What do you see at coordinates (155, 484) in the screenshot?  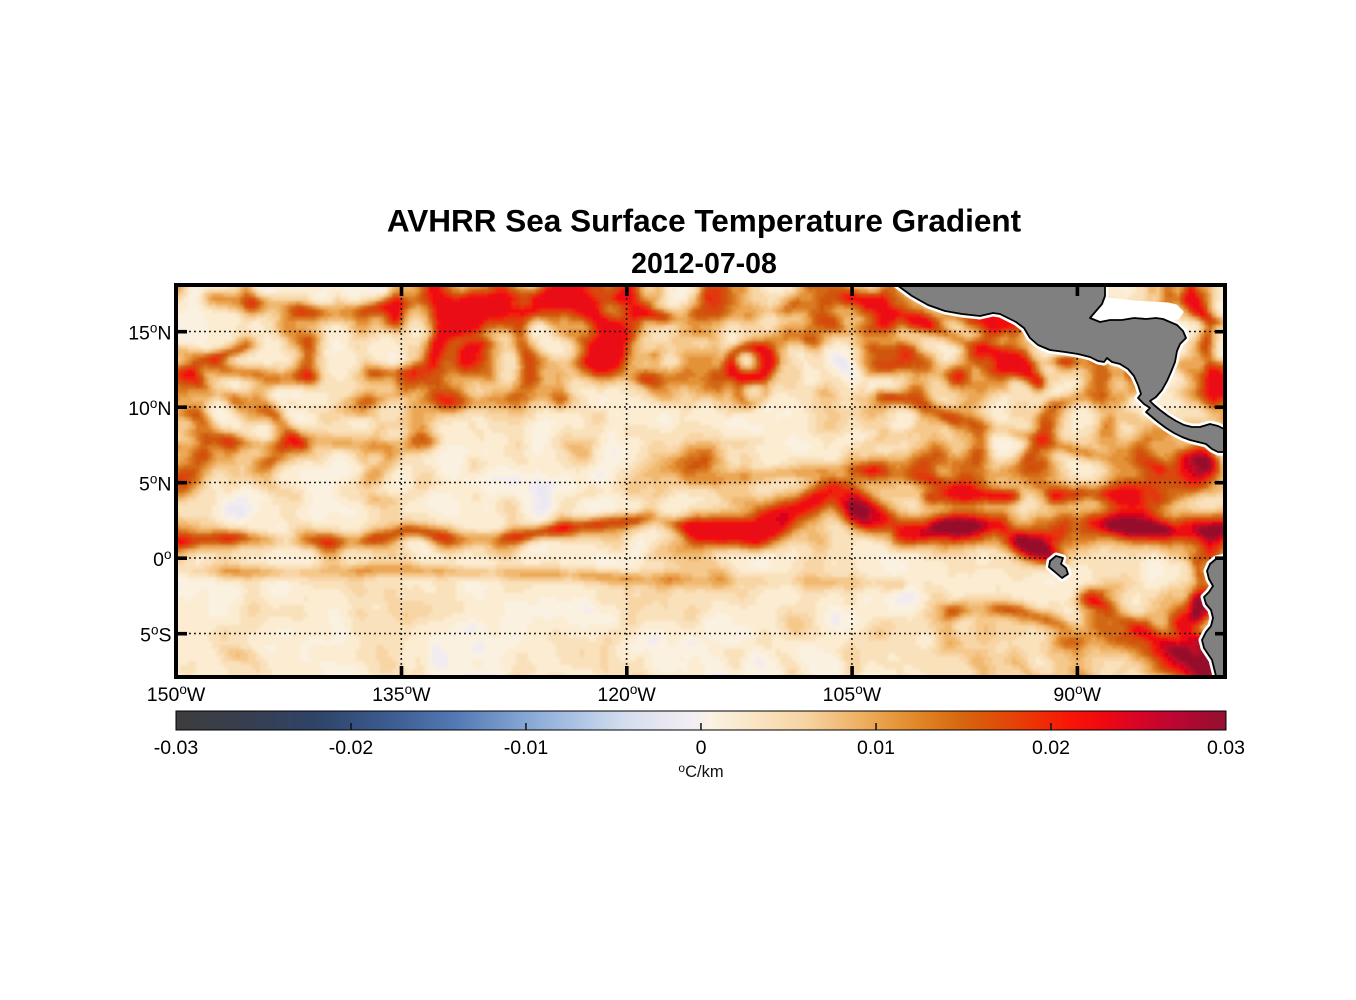 I see `svg-text: 5oN` at bounding box center [155, 484].